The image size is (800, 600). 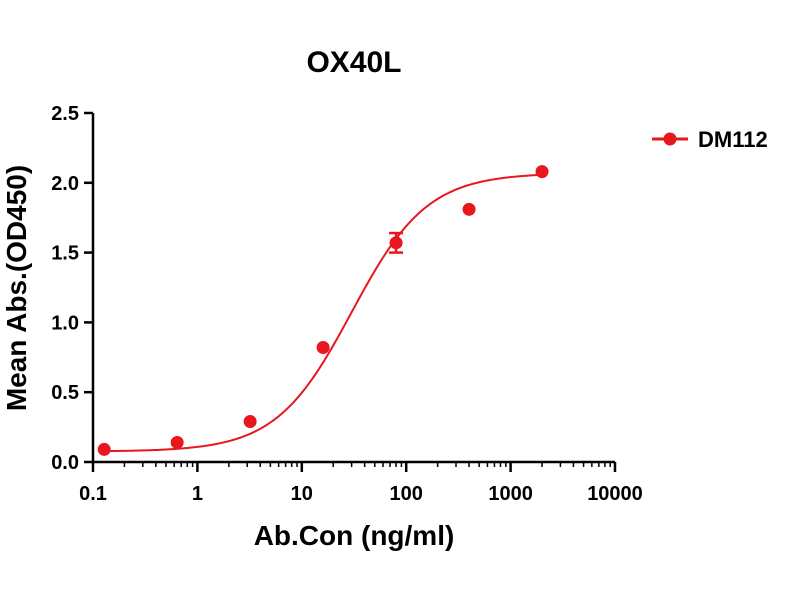 What do you see at coordinates (93, 494) in the screenshot?
I see `x-tick-label: 0.1` at bounding box center [93, 494].